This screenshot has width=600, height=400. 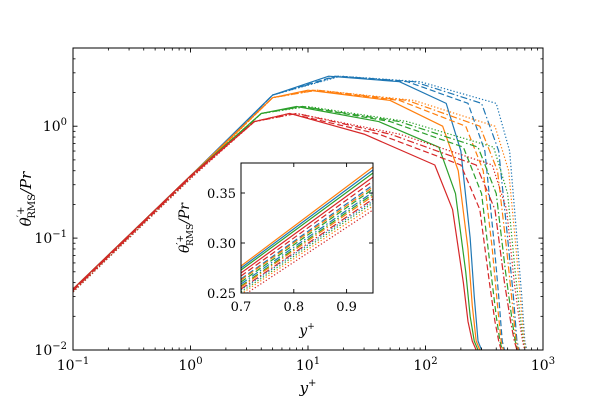 I want to click on main-x-axis-label: y+, so click(x=308, y=387).